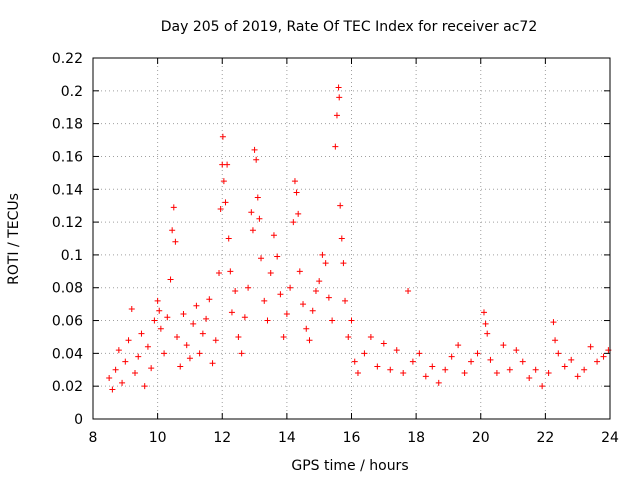 This screenshot has height=480, width=640. What do you see at coordinates (67, 125) in the screenshot?
I see `y-tick-label: 0.18` at bounding box center [67, 125].